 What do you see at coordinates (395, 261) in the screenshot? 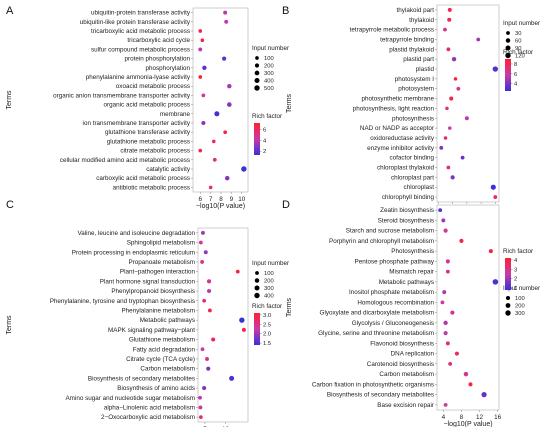
I see `term-label: Pentose phosphate pathway` at bounding box center [395, 261].